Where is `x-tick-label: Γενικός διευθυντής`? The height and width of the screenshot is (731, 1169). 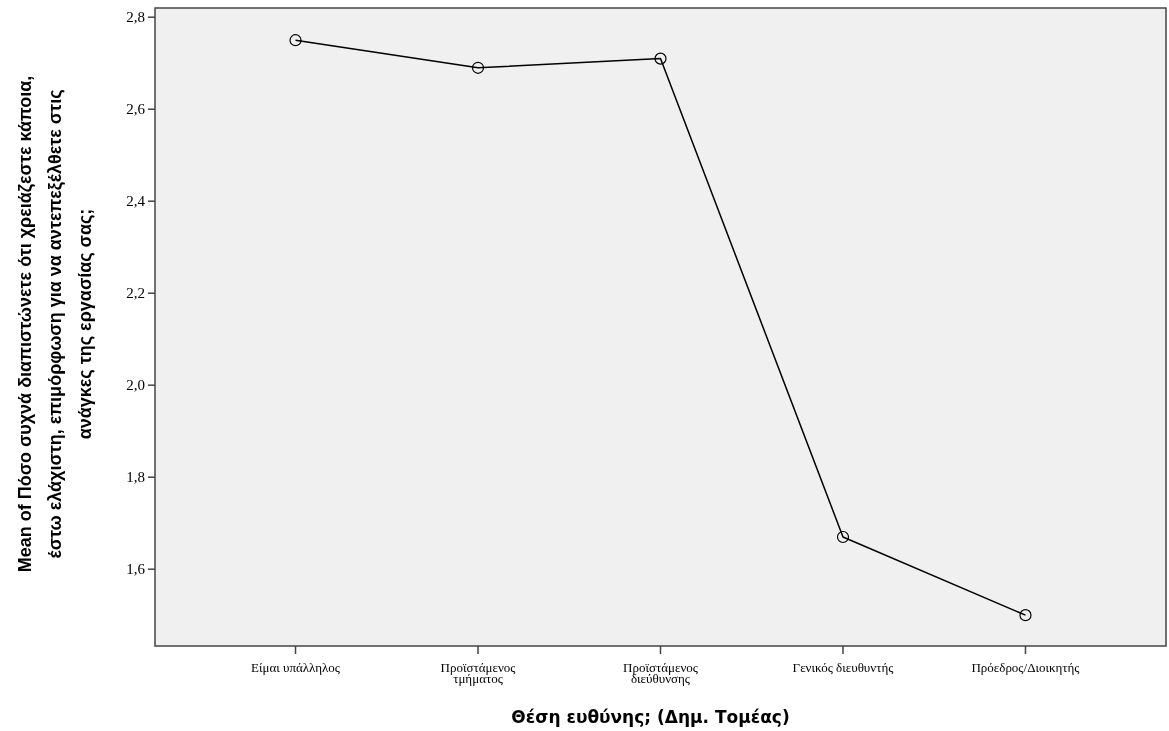
x-tick-label: Γενικός διευθυντής is located at coordinates (843, 667).